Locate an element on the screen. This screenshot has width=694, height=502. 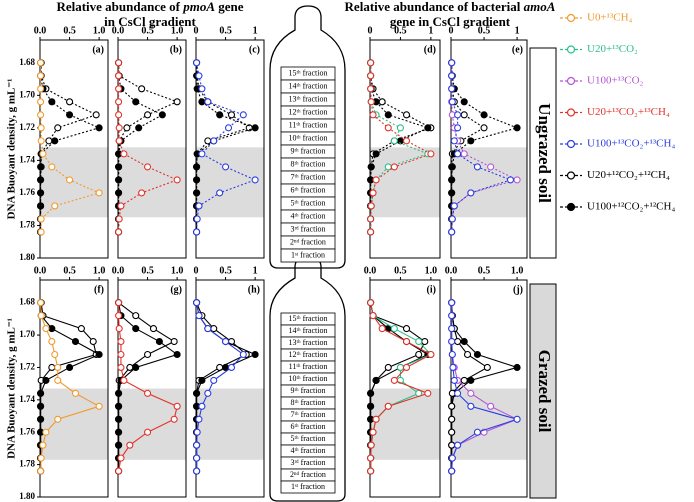
x-tick-label: 0.0 is located at coordinates (40, 270).